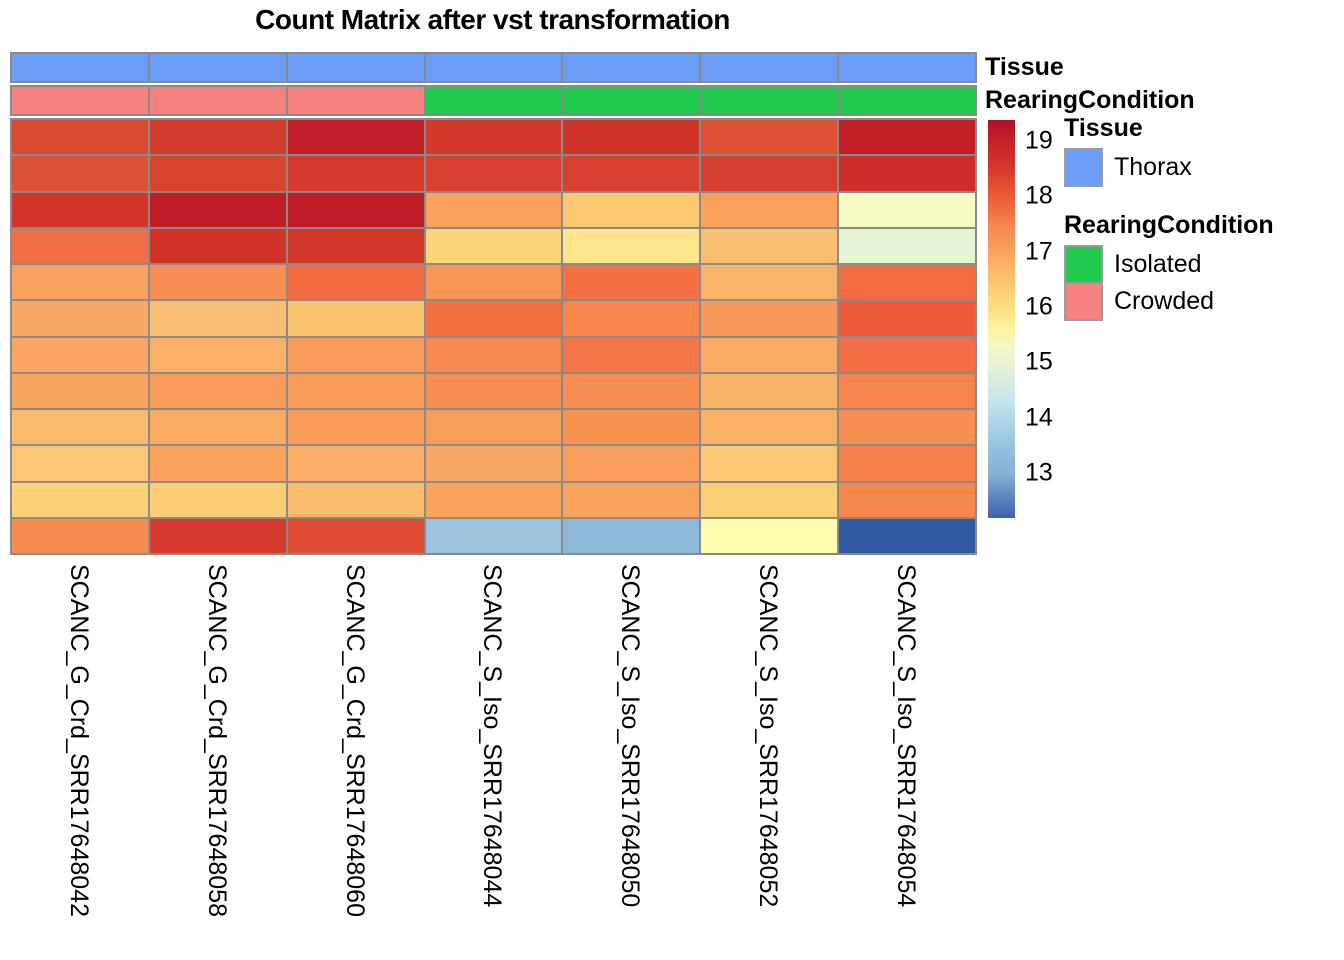  What do you see at coordinates (78, 740) in the screenshot?
I see `column-label: SCANC_G_Crd_SRR17648042` at bounding box center [78, 740].